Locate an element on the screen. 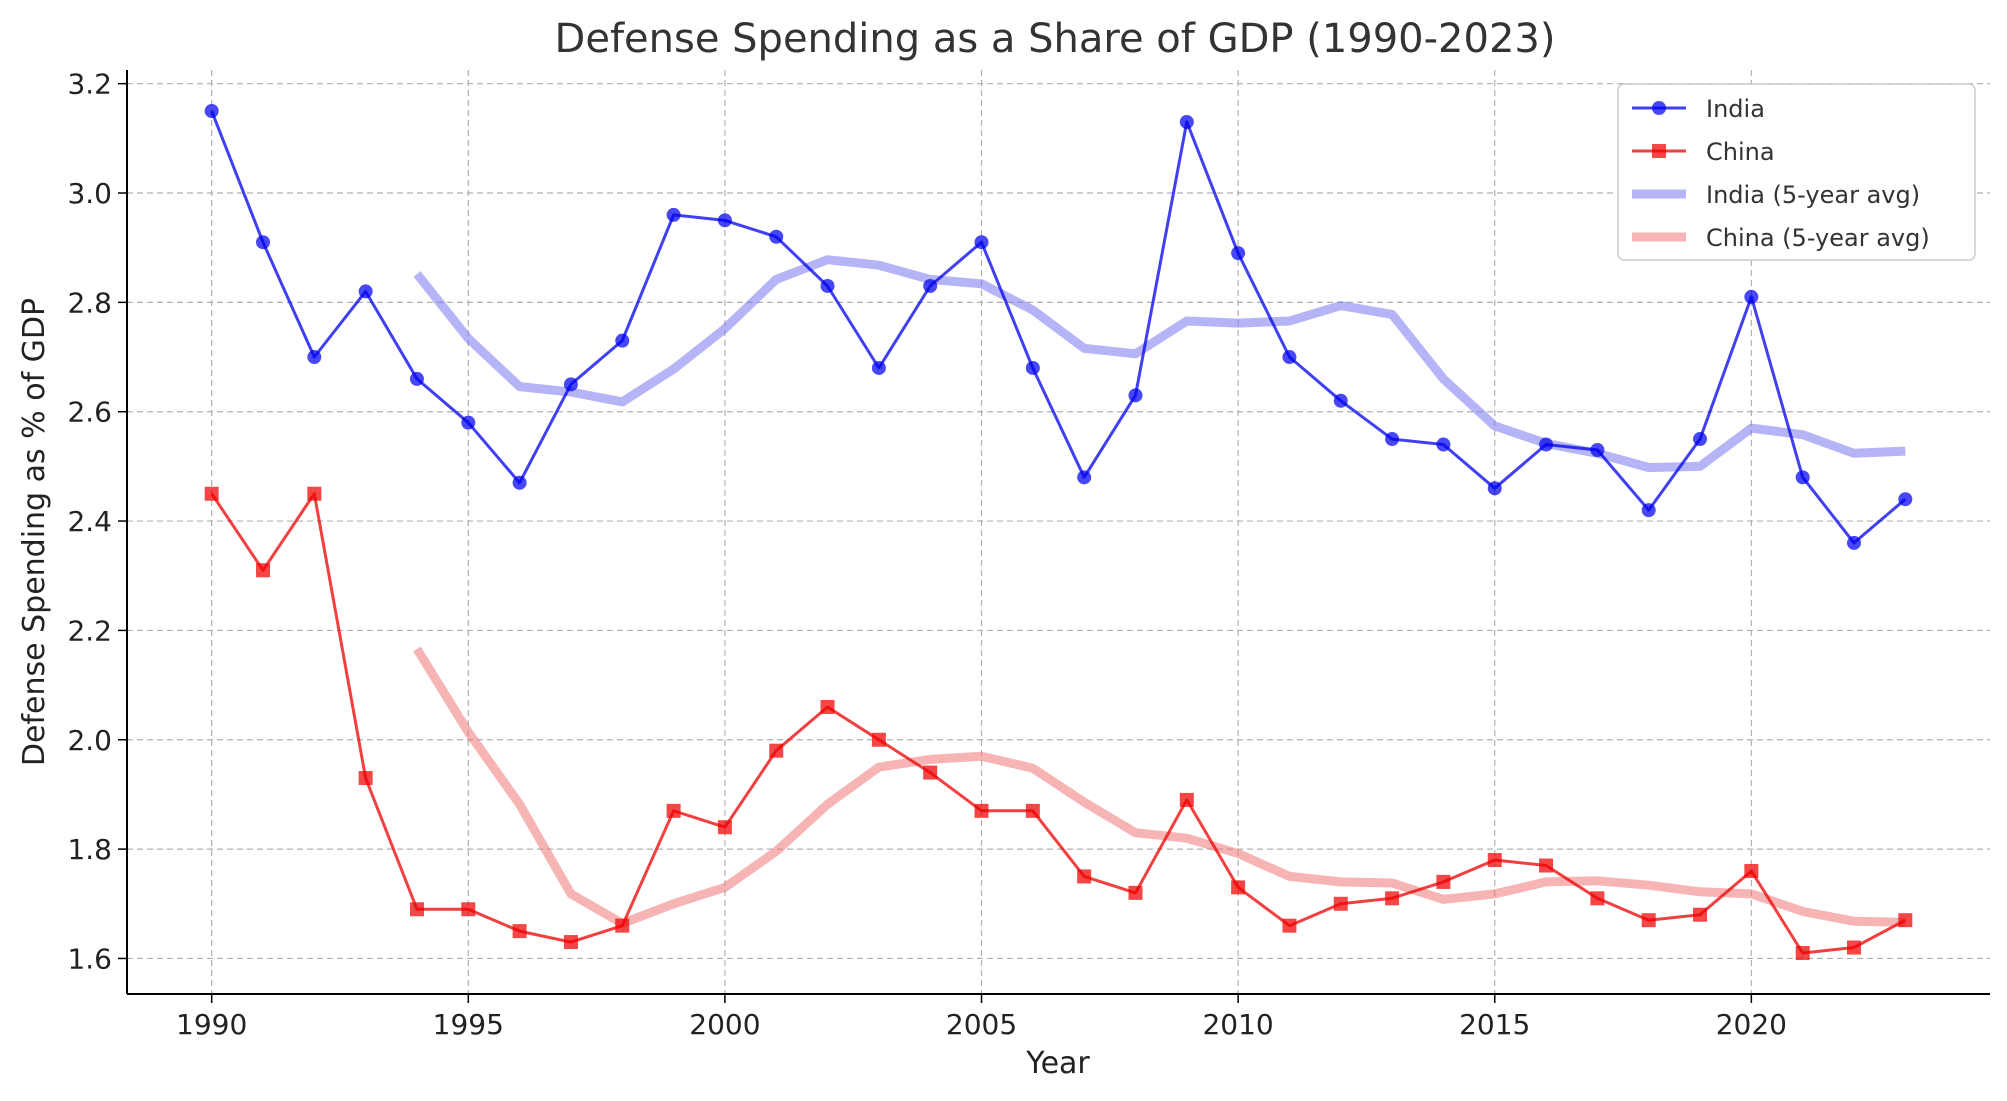 The height and width of the screenshot is (1101, 2007). legend-label-india: India is located at coordinates (1735, 109).